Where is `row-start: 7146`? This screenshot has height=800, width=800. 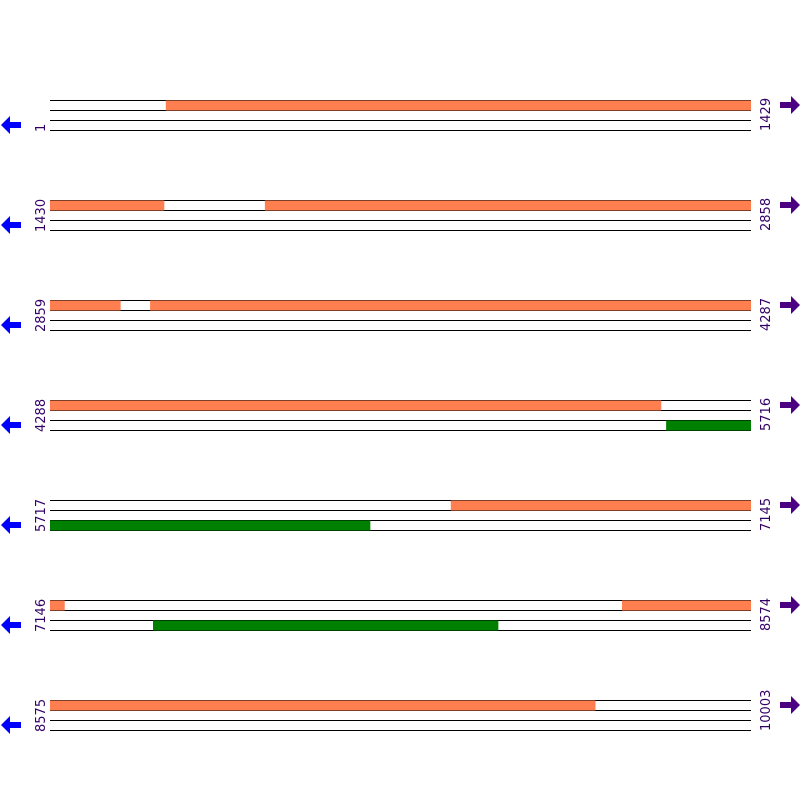
row-start: 7146 is located at coordinates (41, 615).